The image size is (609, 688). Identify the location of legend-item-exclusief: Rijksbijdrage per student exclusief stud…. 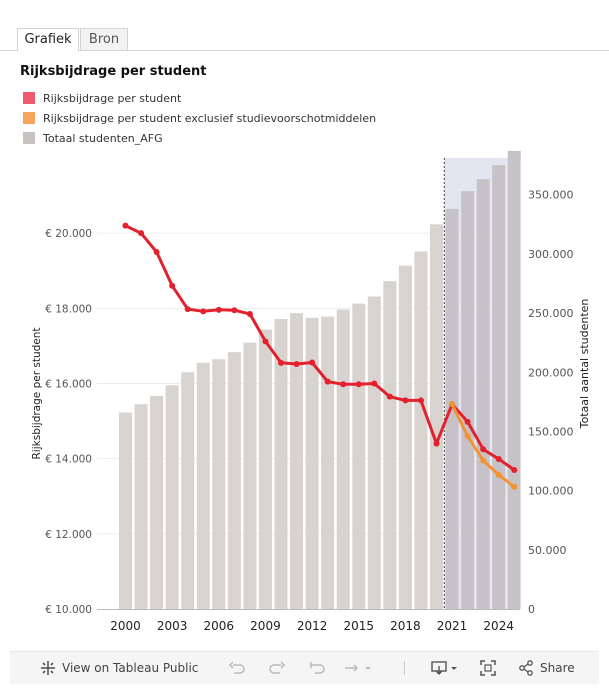
(199, 118).